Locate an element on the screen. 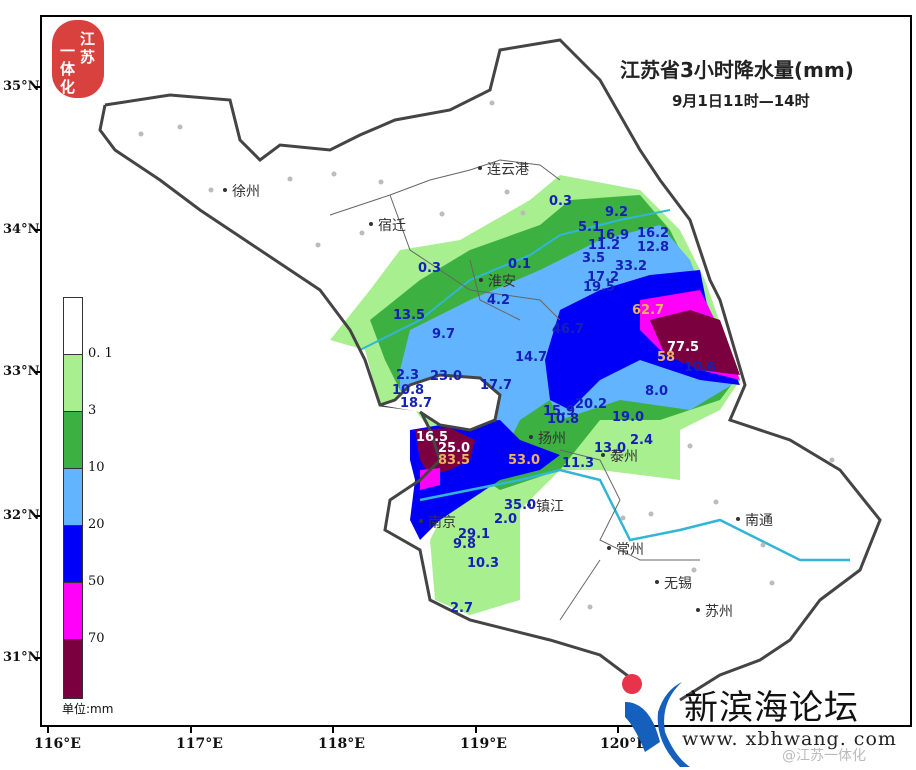  rain-value: 2.3 is located at coordinates (408, 375).